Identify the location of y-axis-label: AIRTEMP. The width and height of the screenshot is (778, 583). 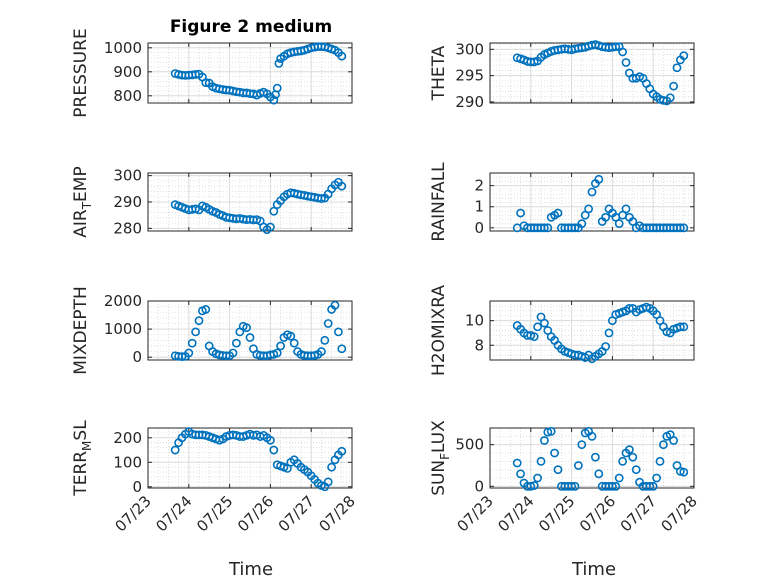
(82, 201).